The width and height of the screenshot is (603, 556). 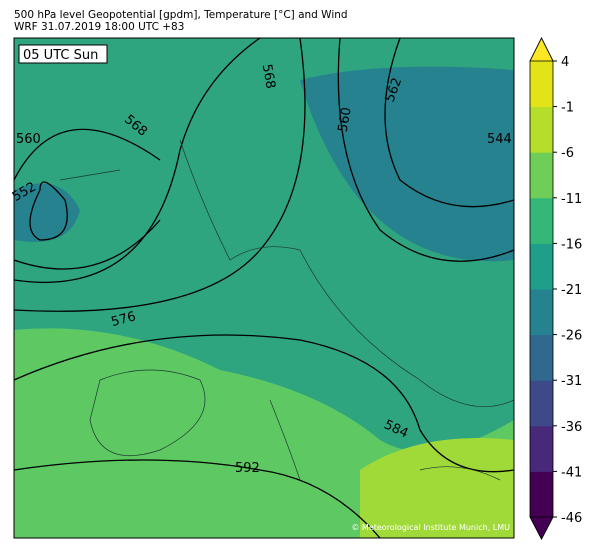 What do you see at coordinates (541, 528) in the screenshot?
I see `under-arrow` at bounding box center [541, 528].